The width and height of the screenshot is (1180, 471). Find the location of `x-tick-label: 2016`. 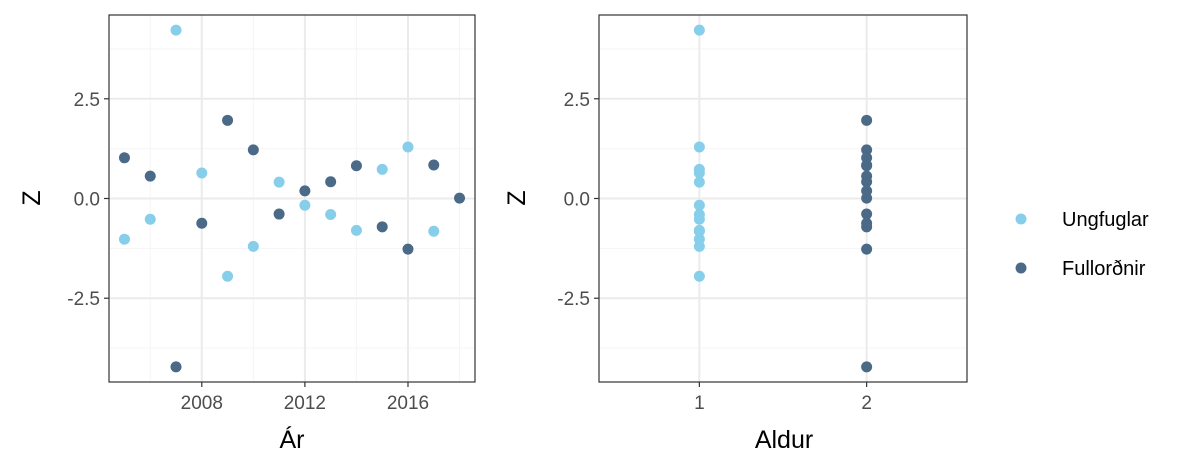

x-tick-label: 2016 is located at coordinates (408, 403).